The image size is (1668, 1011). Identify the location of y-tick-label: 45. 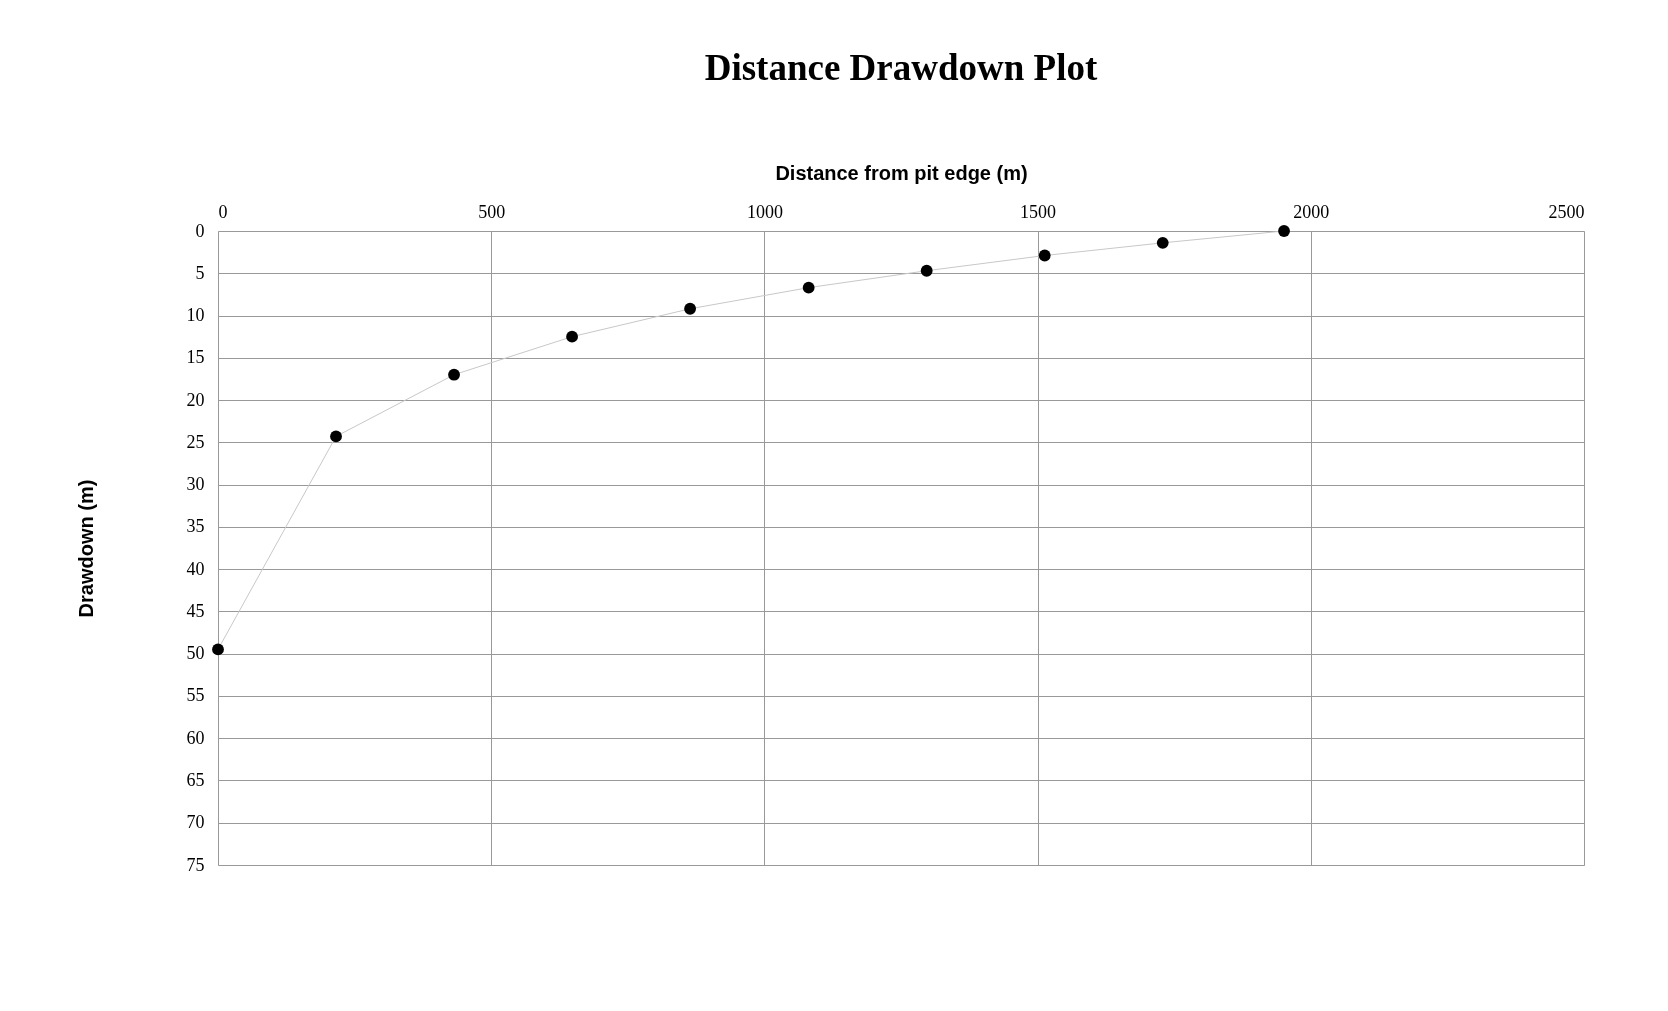
(195, 610).